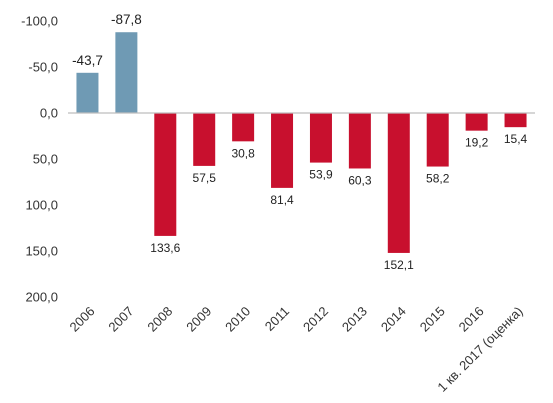 The height and width of the screenshot is (403, 553). I want to click on bar-2013, so click(359, 141).